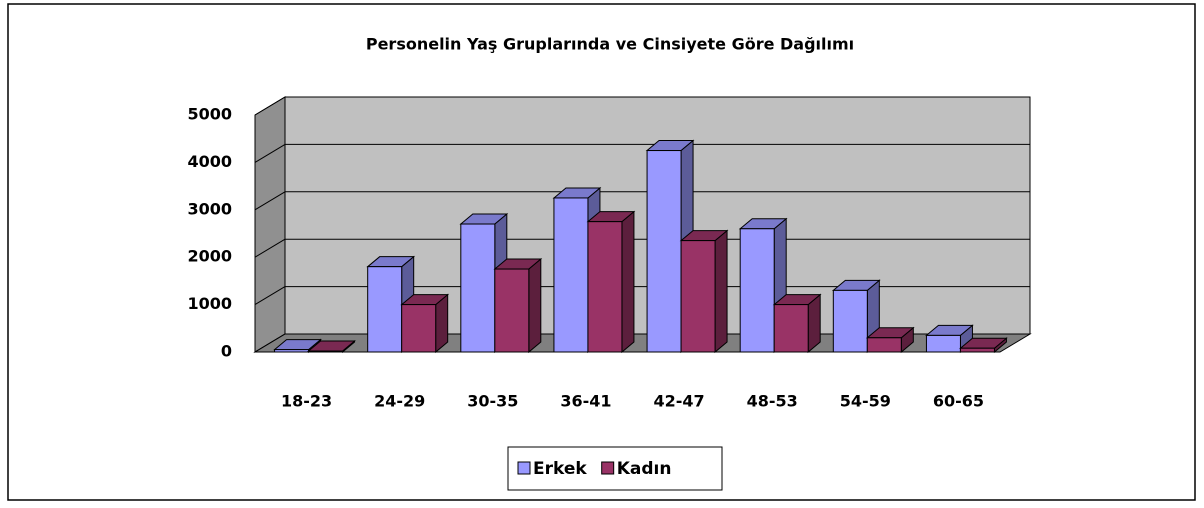  Describe the element at coordinates (644, 469) in the screenshot. I see `legend-label: Kadın` at that location.